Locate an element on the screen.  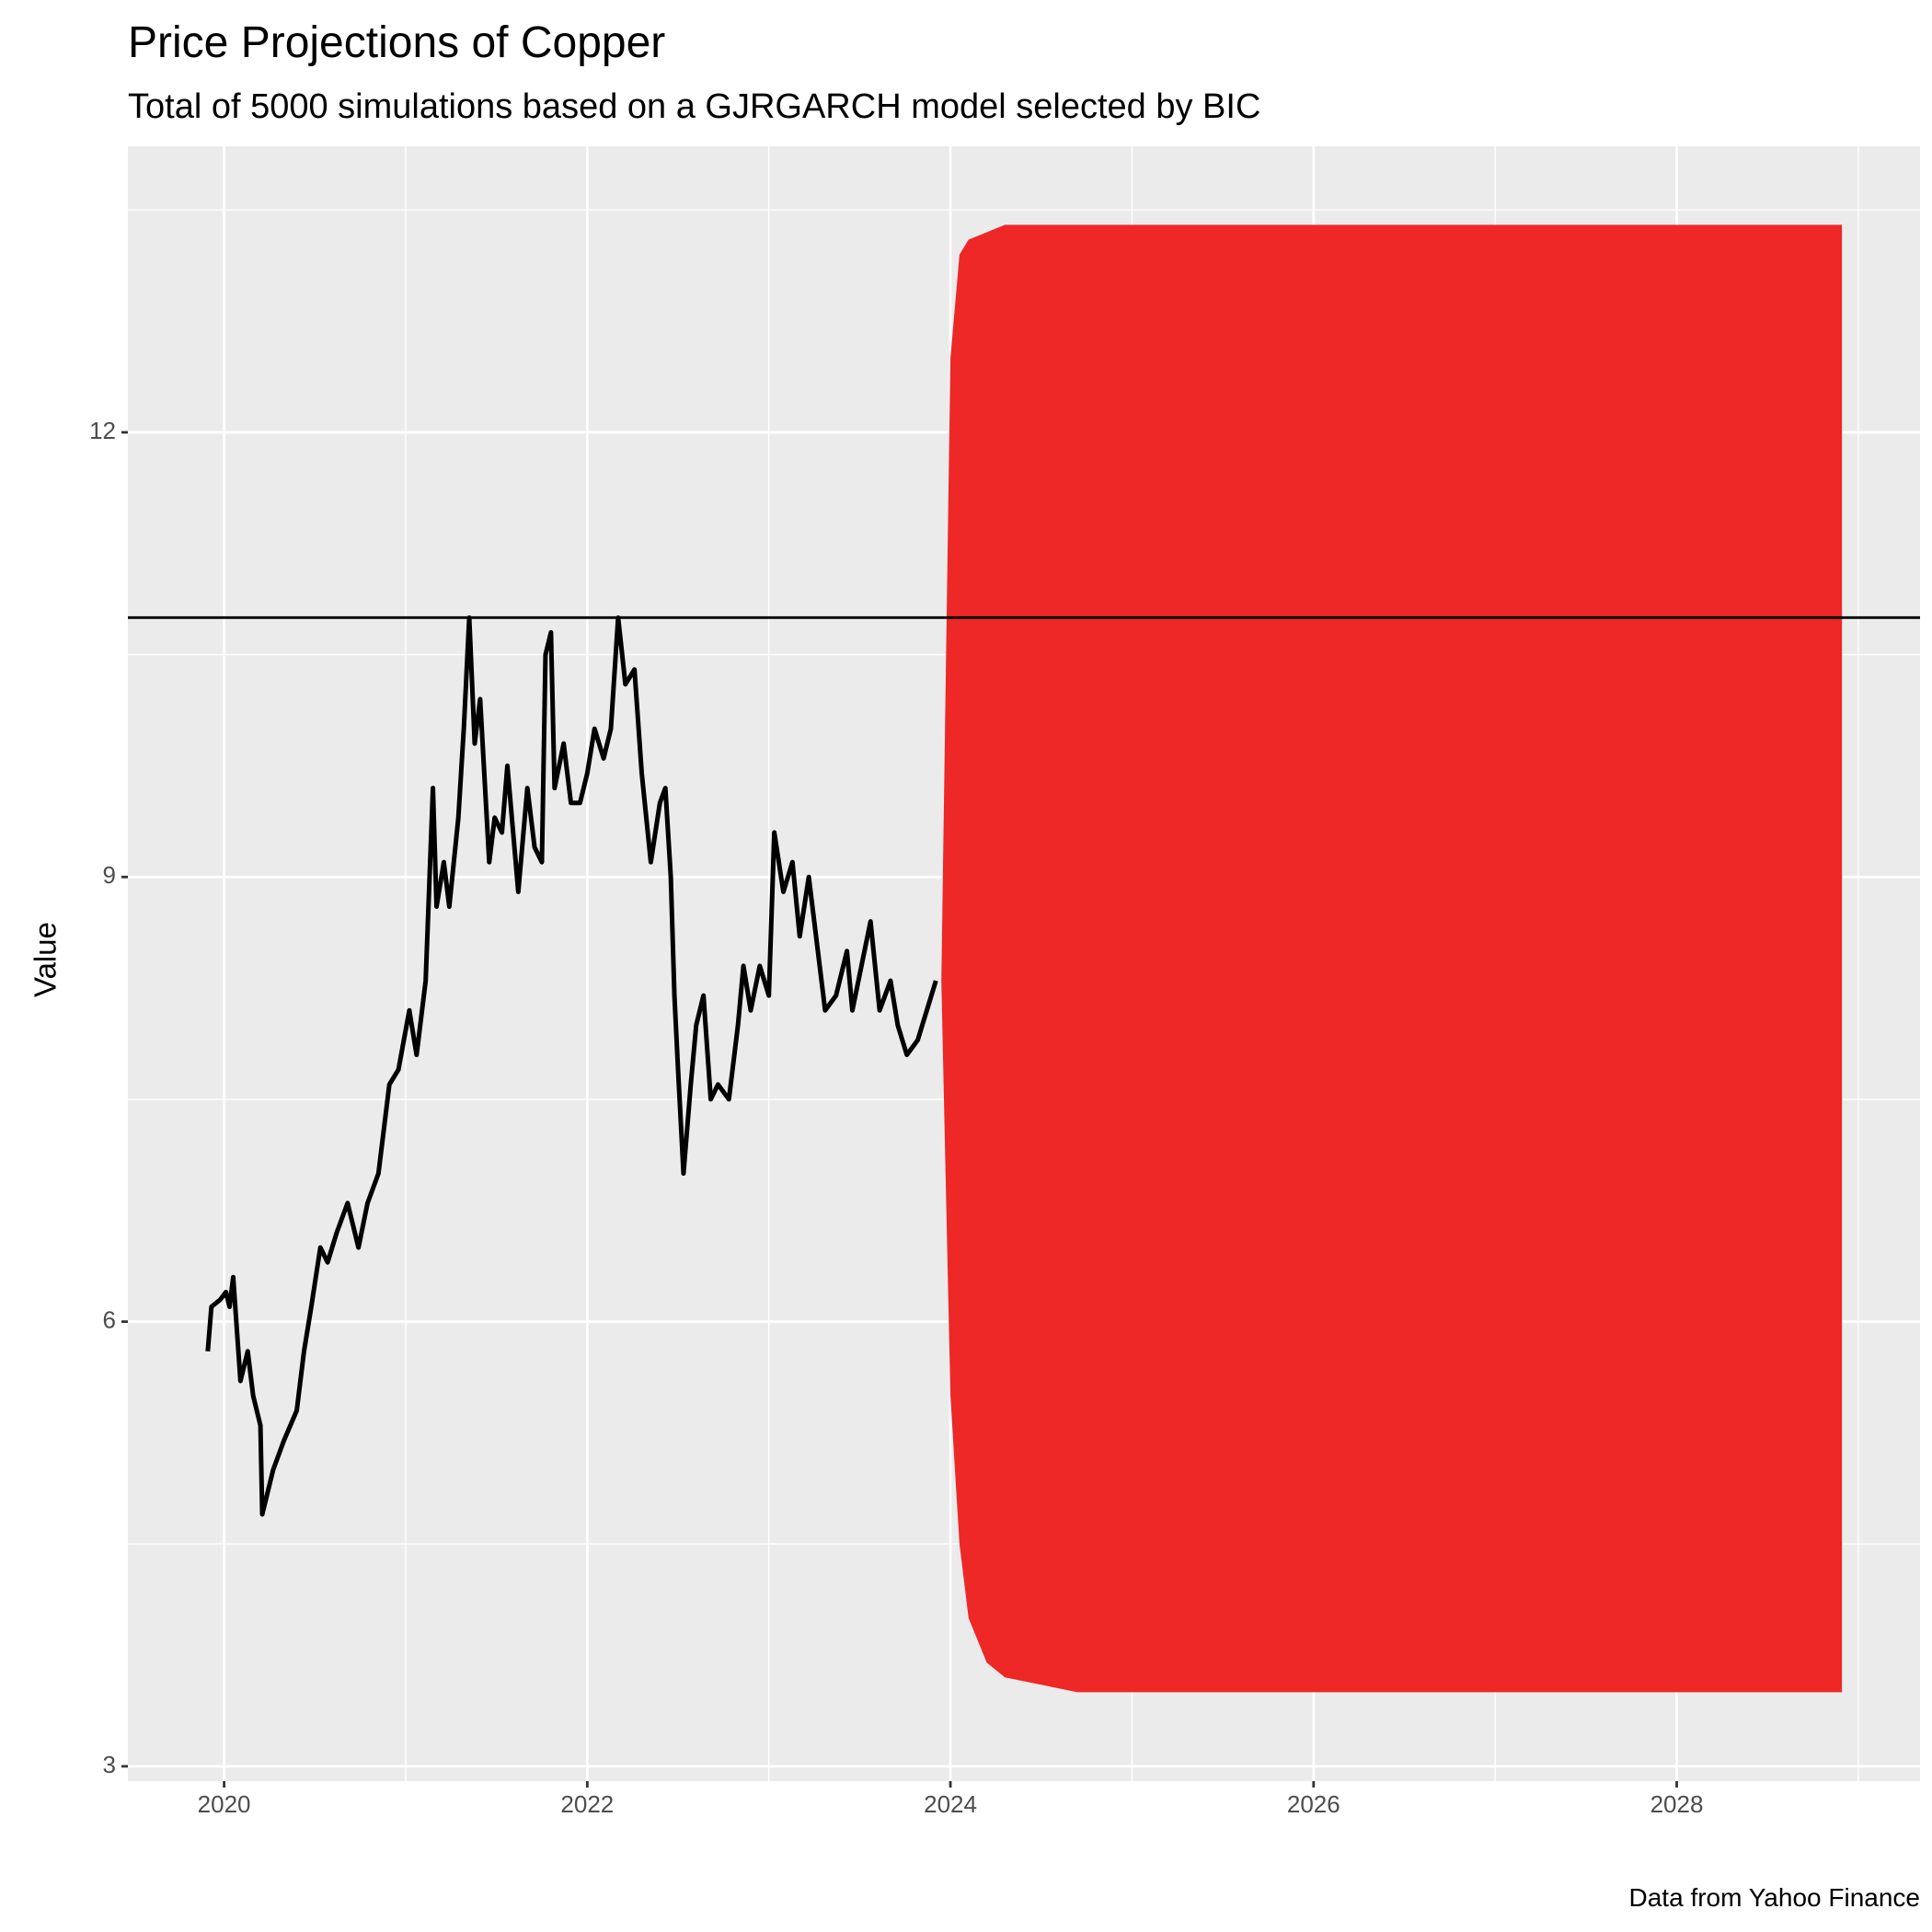
chart-title: Price Projections of Copper is located at coordinates (396, 42).